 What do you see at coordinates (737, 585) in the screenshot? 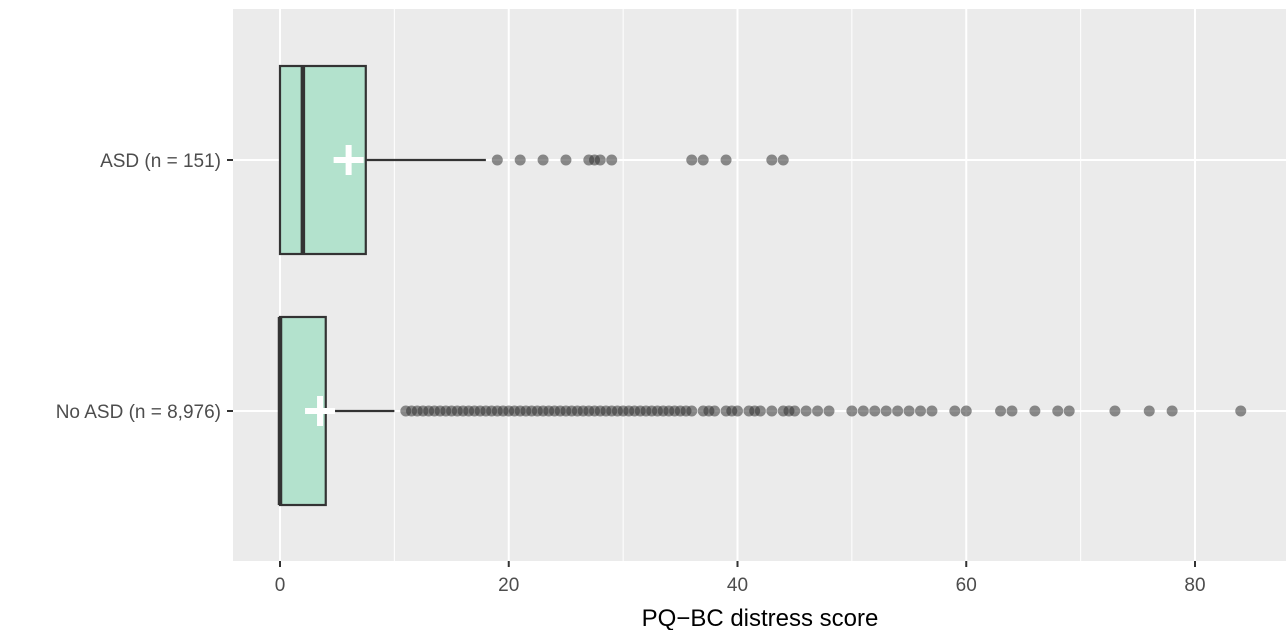
I see `x-tick-label: 40` at bounding box center [737, 585].